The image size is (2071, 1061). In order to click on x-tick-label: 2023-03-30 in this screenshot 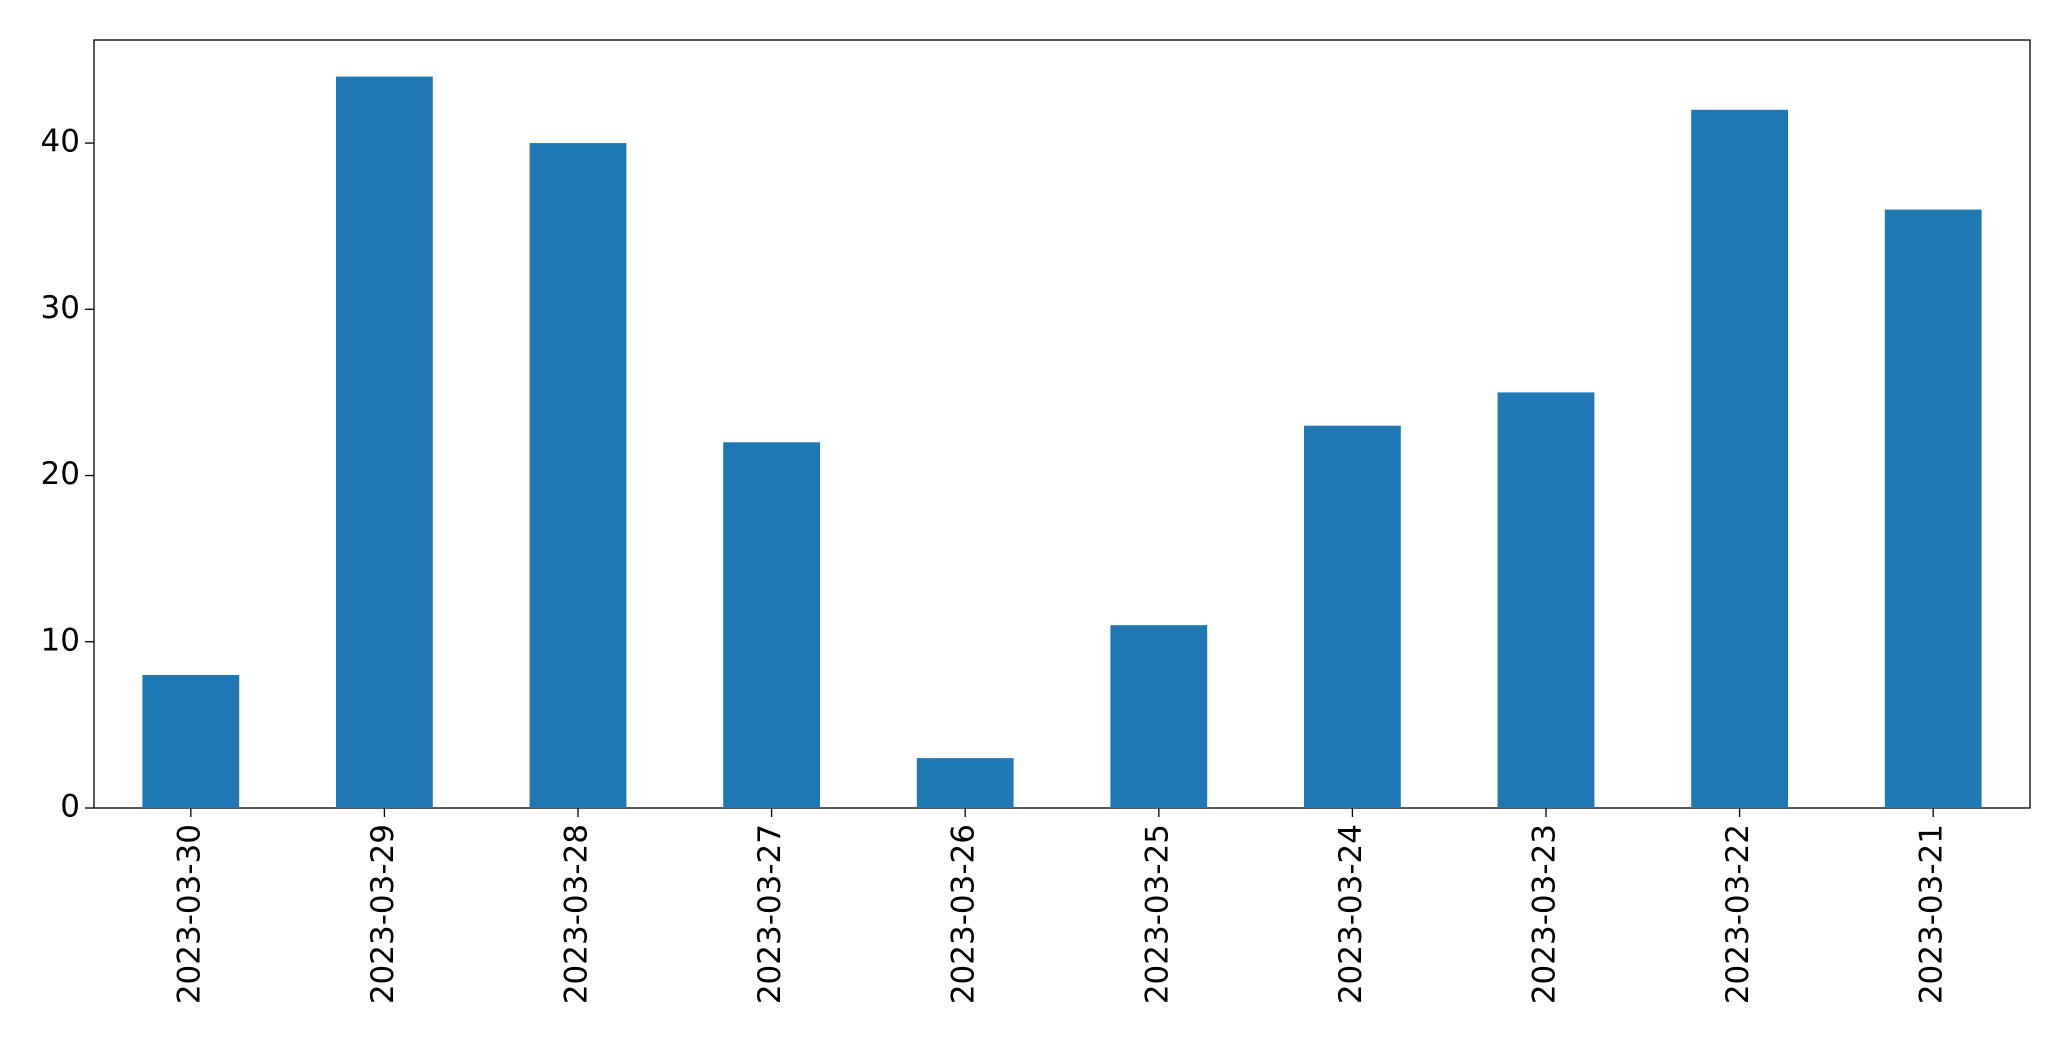, I will do `click(189, 914)`.